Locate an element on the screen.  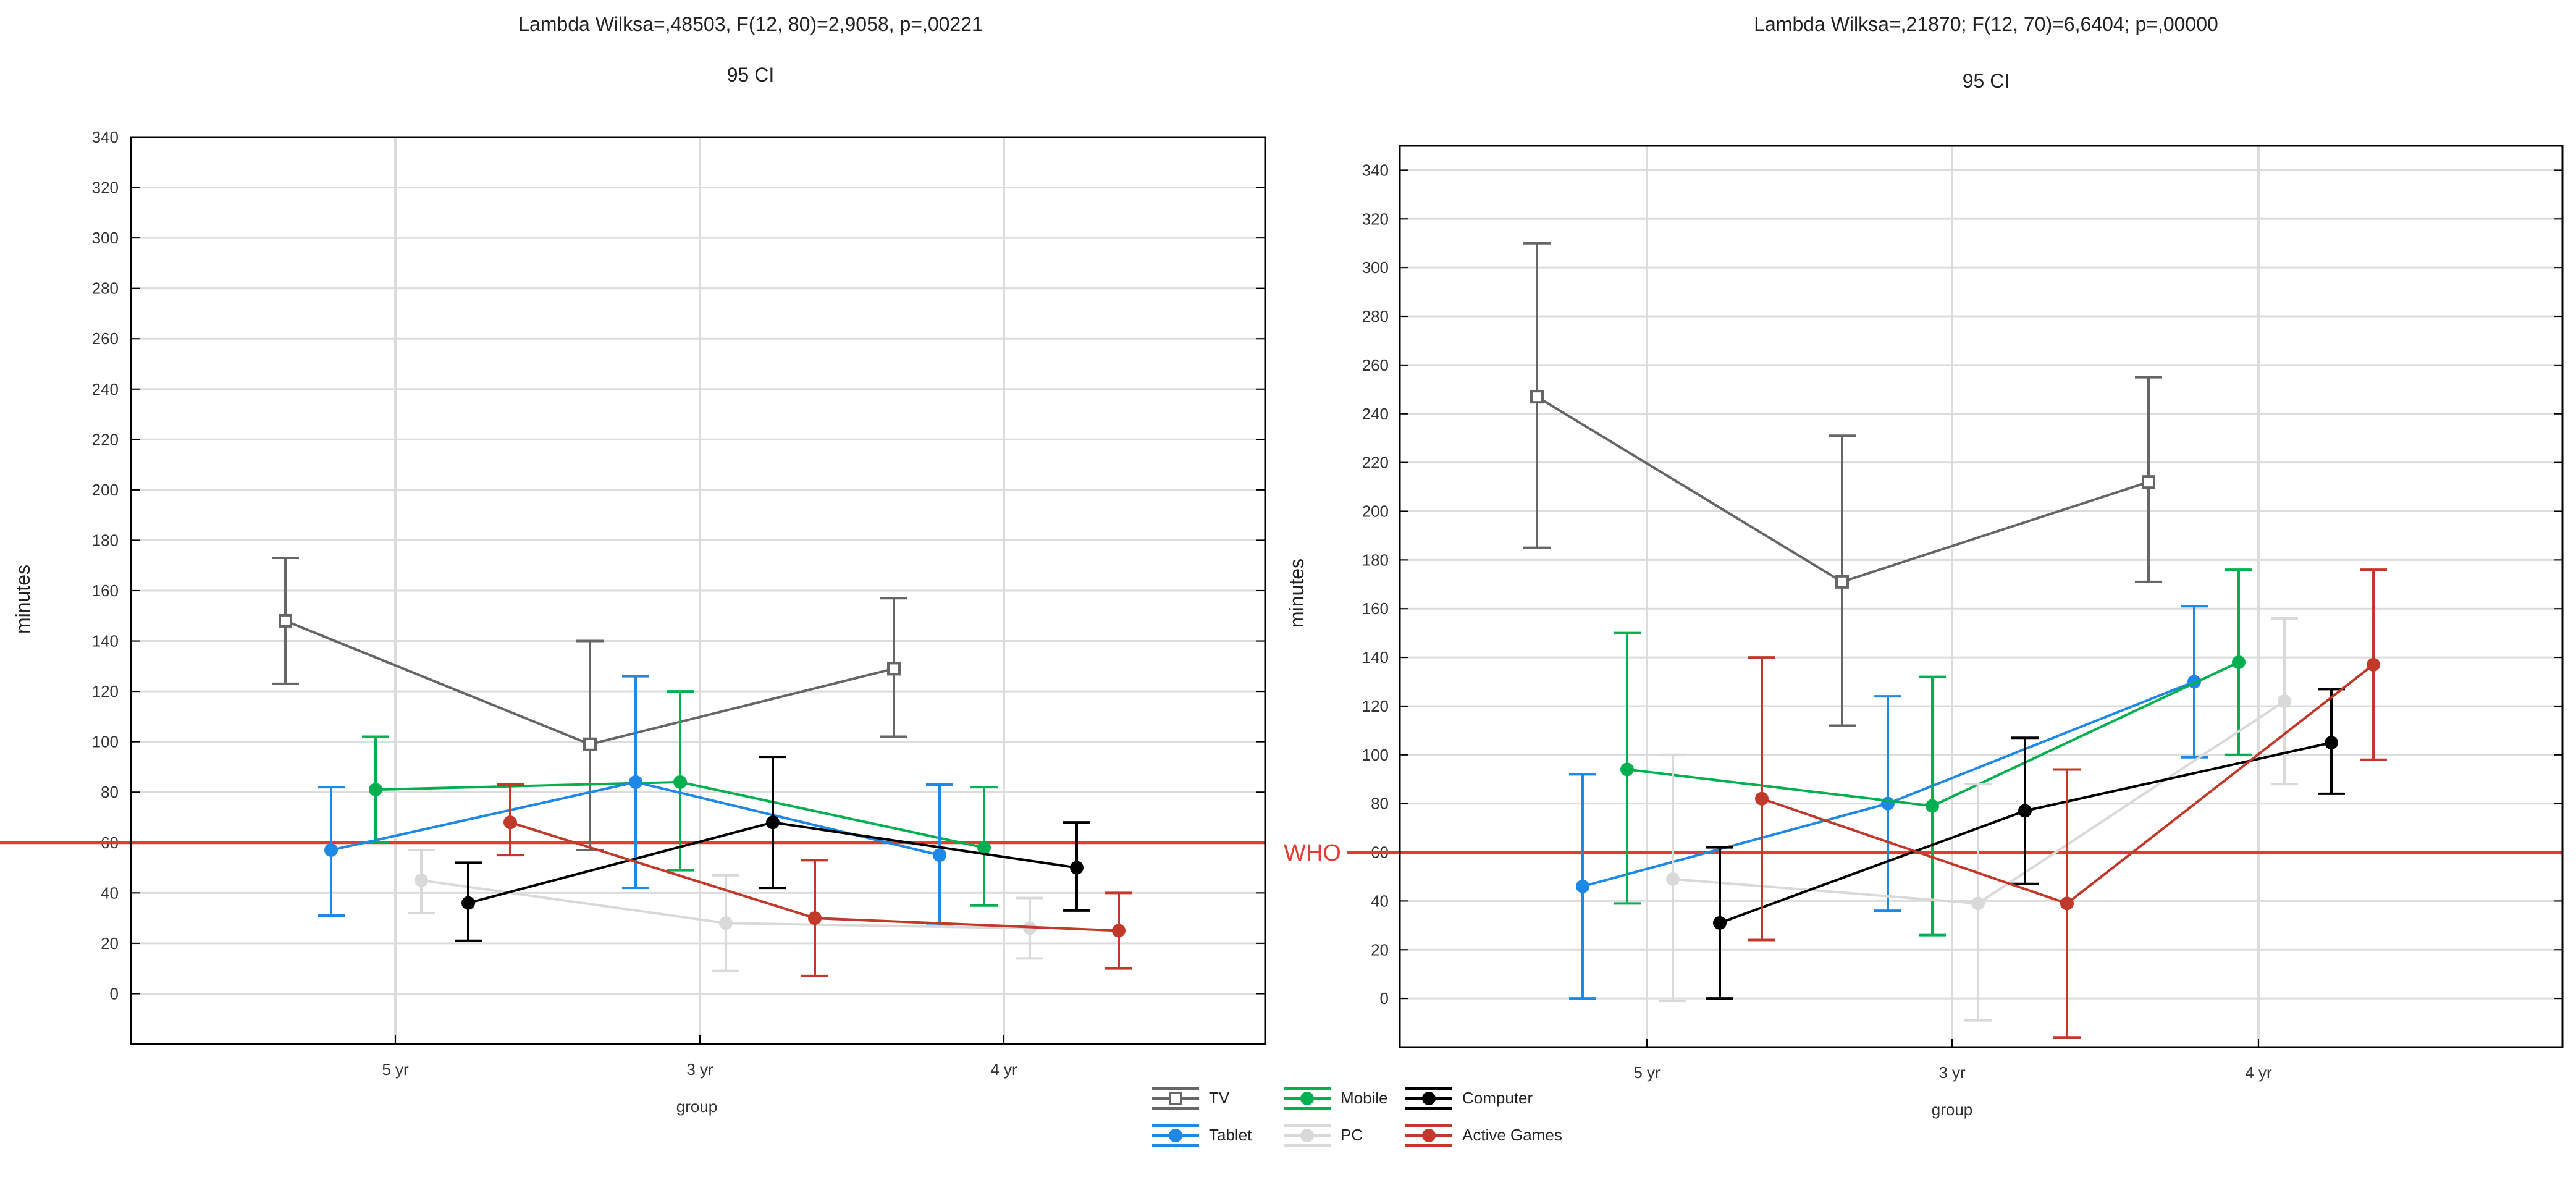
left-chart-y-tick-label: 0 is located at coordinates (114, 993).